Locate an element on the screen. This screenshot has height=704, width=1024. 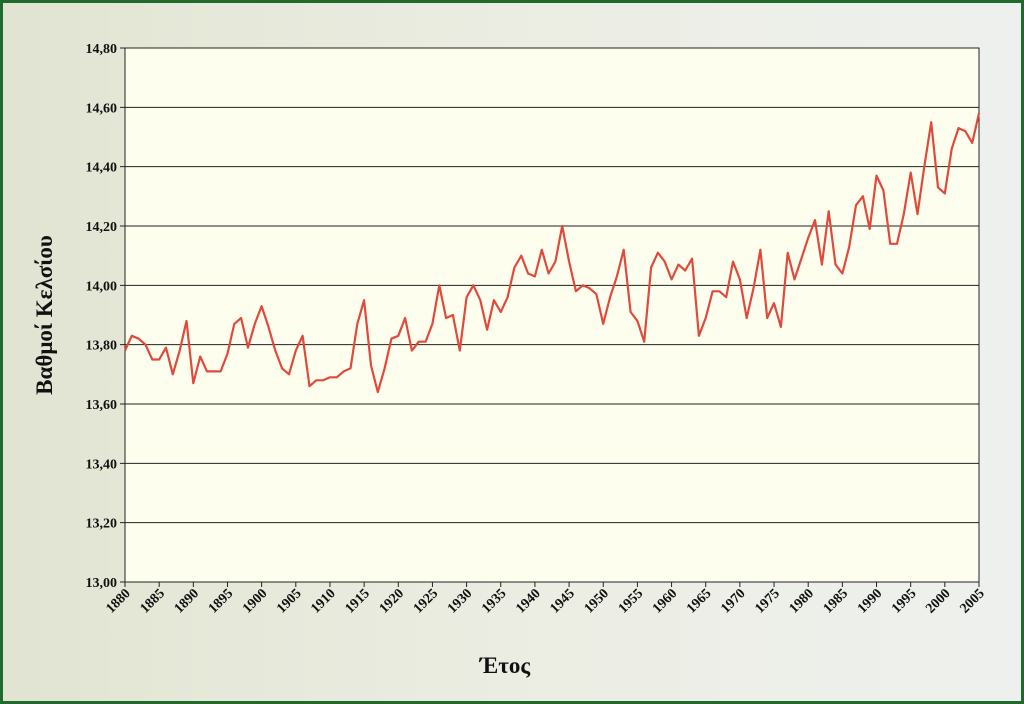
x-tick-label: 1915 is located at coordinates (358, 601).